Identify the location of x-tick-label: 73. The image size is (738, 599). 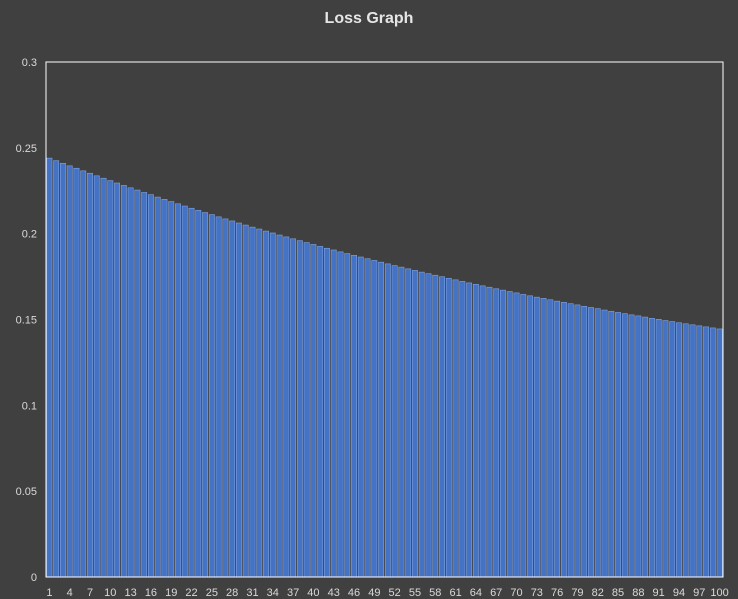
(537, 593).